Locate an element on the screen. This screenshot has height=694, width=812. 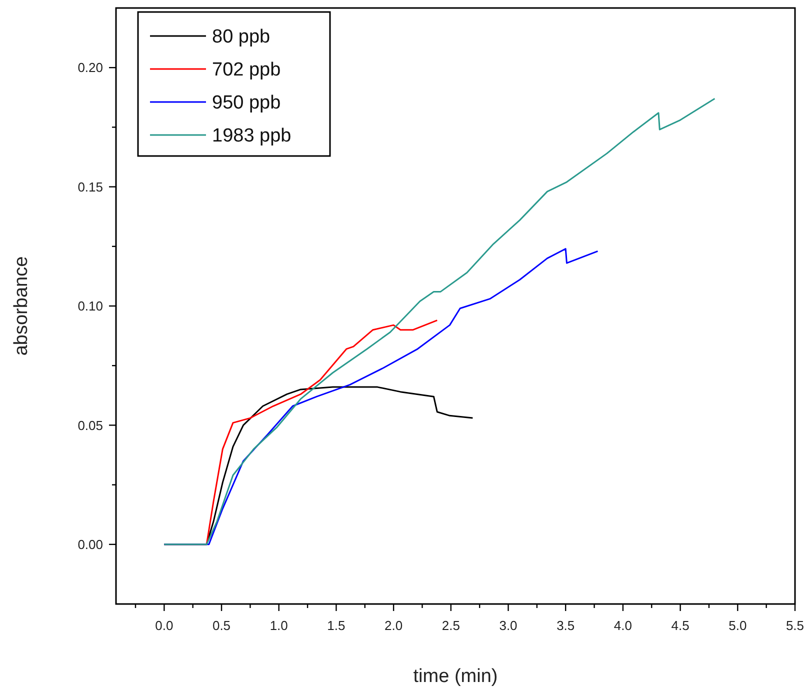
legend-label: 80 ppb is located at coordinates (241, 37).